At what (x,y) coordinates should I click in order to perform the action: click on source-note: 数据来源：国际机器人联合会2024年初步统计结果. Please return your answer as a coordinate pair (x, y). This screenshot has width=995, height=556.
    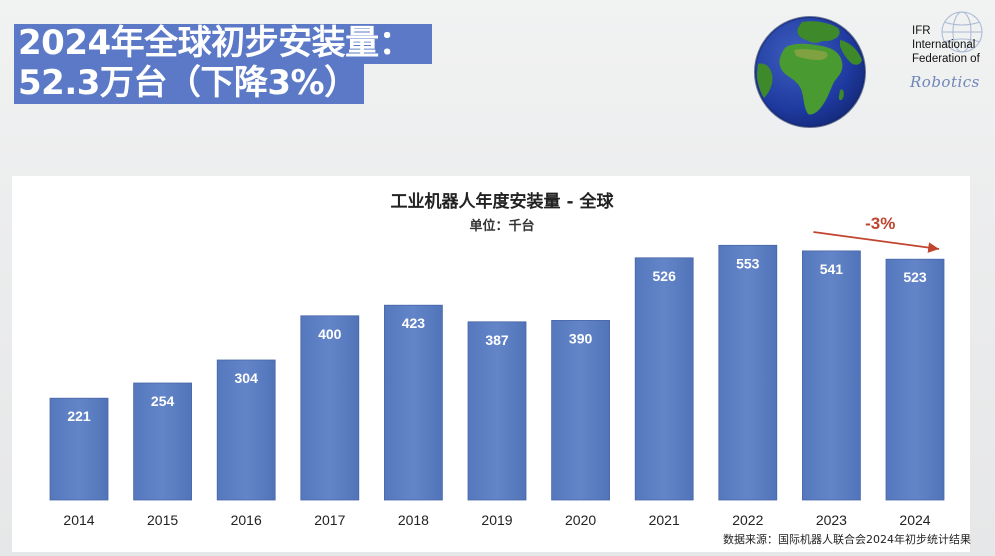
    Looking at the image, I should click on (847, 539).